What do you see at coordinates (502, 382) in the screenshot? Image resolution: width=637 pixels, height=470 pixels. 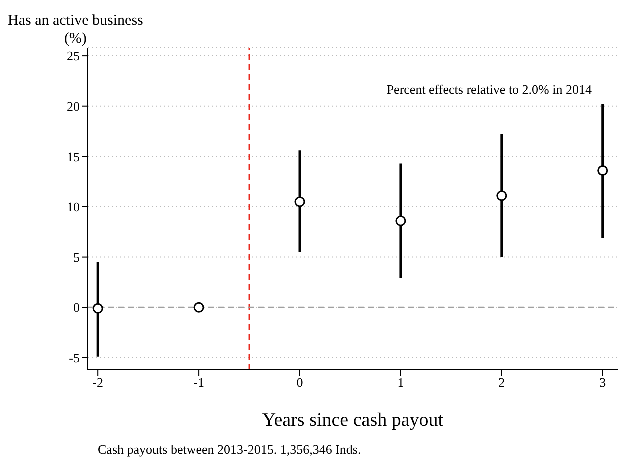 I see `x-tick-label: 2` at bounding box center [502, 382].